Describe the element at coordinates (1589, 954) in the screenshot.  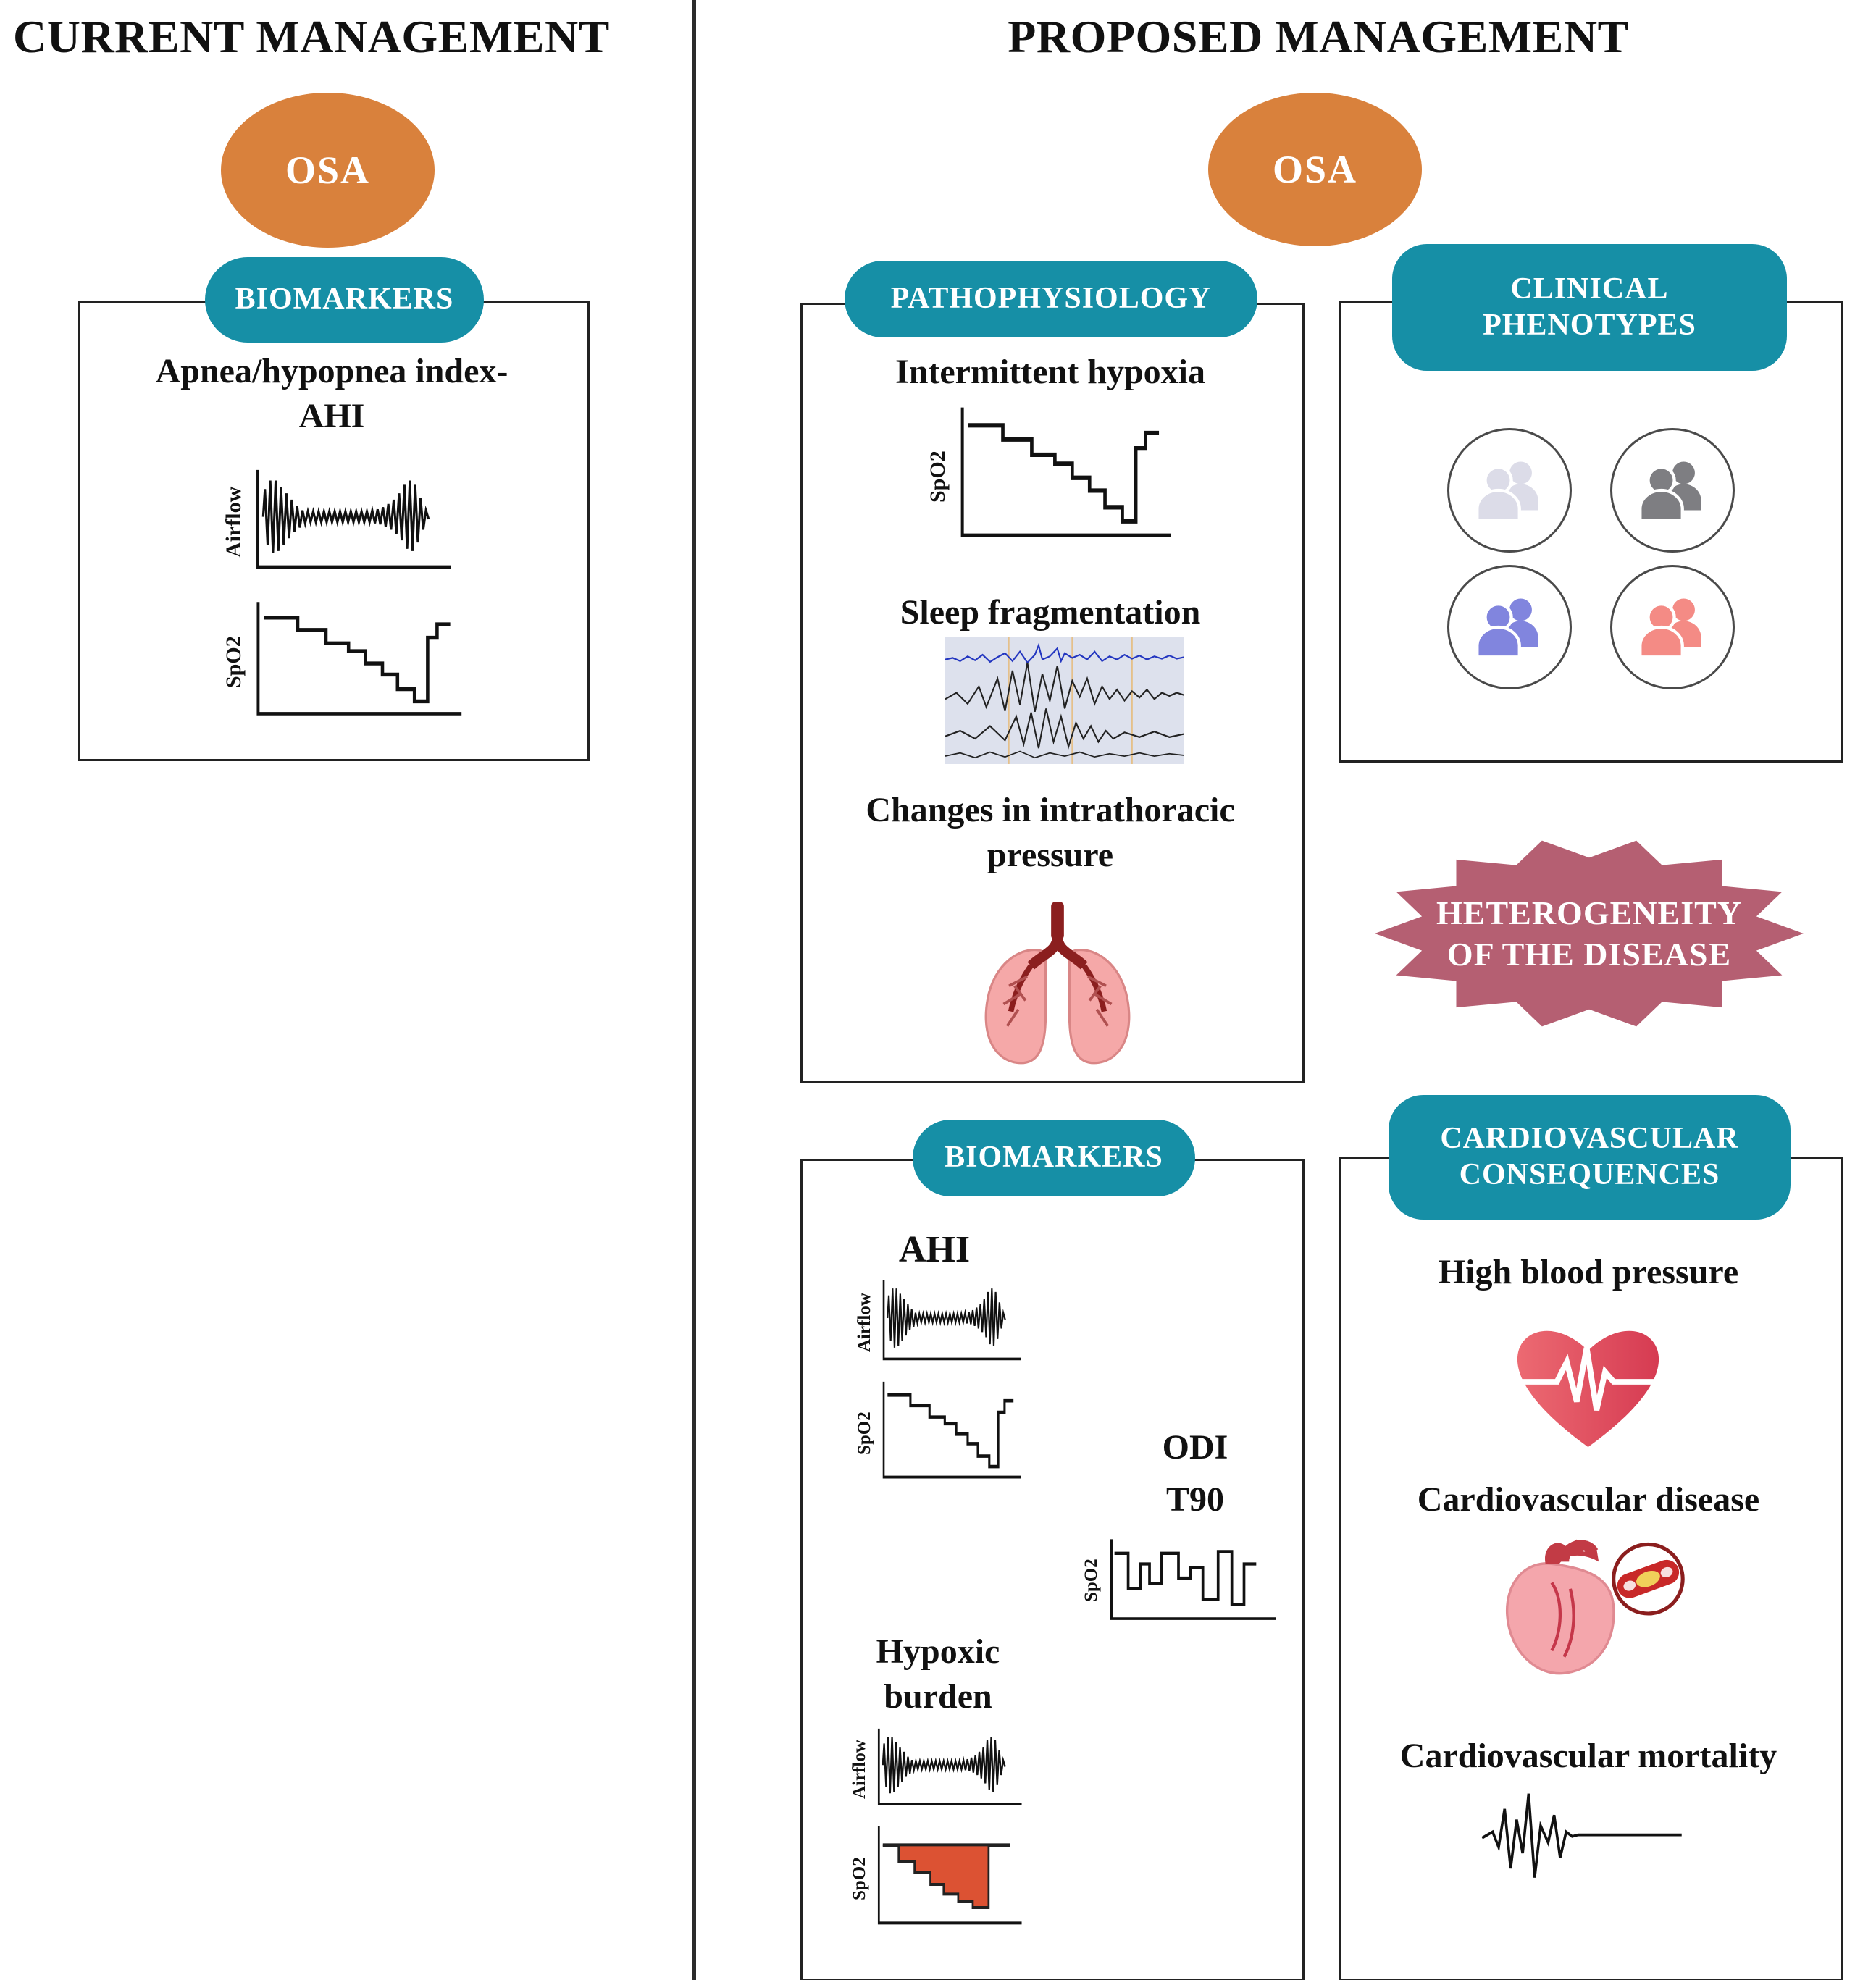
I see `heterogeneity-line2: OF THE DISEASE` at that location.